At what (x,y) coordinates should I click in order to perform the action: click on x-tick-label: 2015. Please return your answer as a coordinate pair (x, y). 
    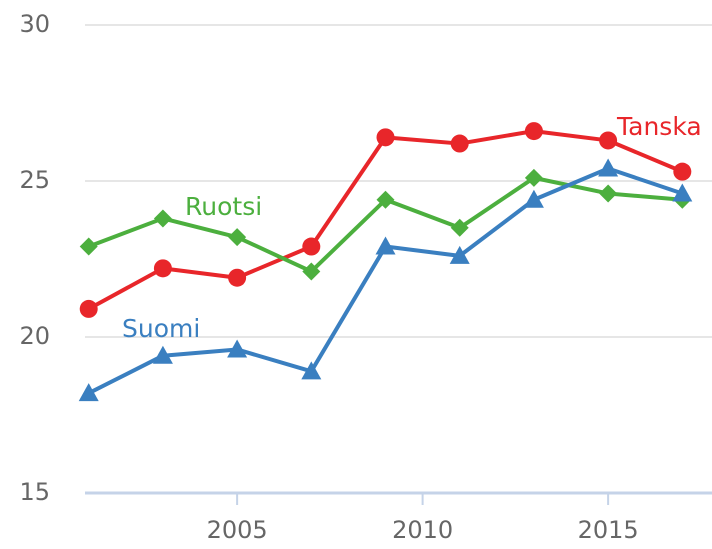
    Looking at the image, I should click on (608, 530).